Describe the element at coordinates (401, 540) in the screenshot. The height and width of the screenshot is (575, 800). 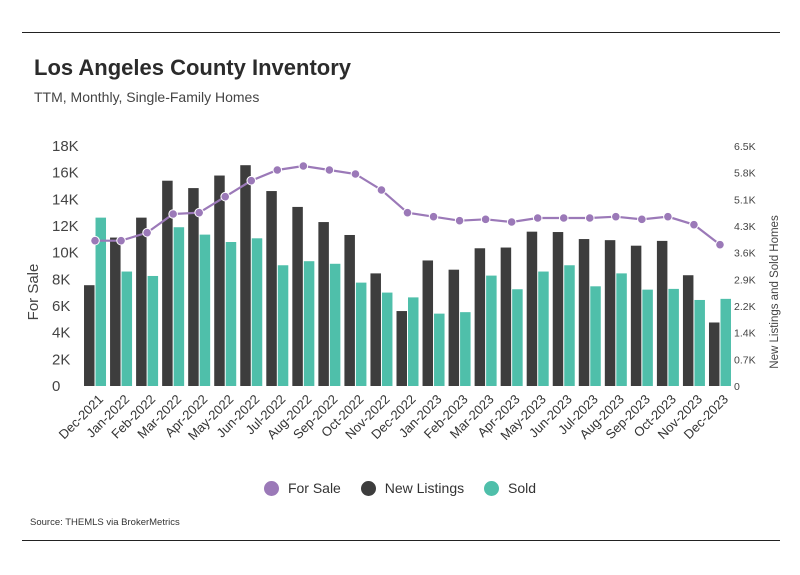
I see `bottom-rule` at that location.